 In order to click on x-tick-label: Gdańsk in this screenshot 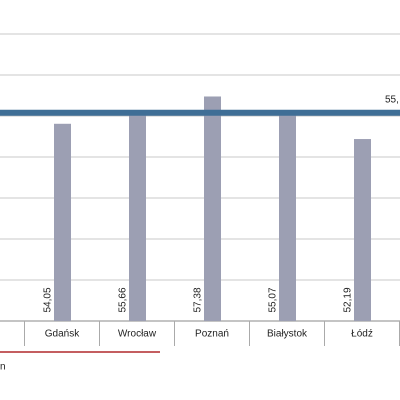, I will do `click(62, 334)`.